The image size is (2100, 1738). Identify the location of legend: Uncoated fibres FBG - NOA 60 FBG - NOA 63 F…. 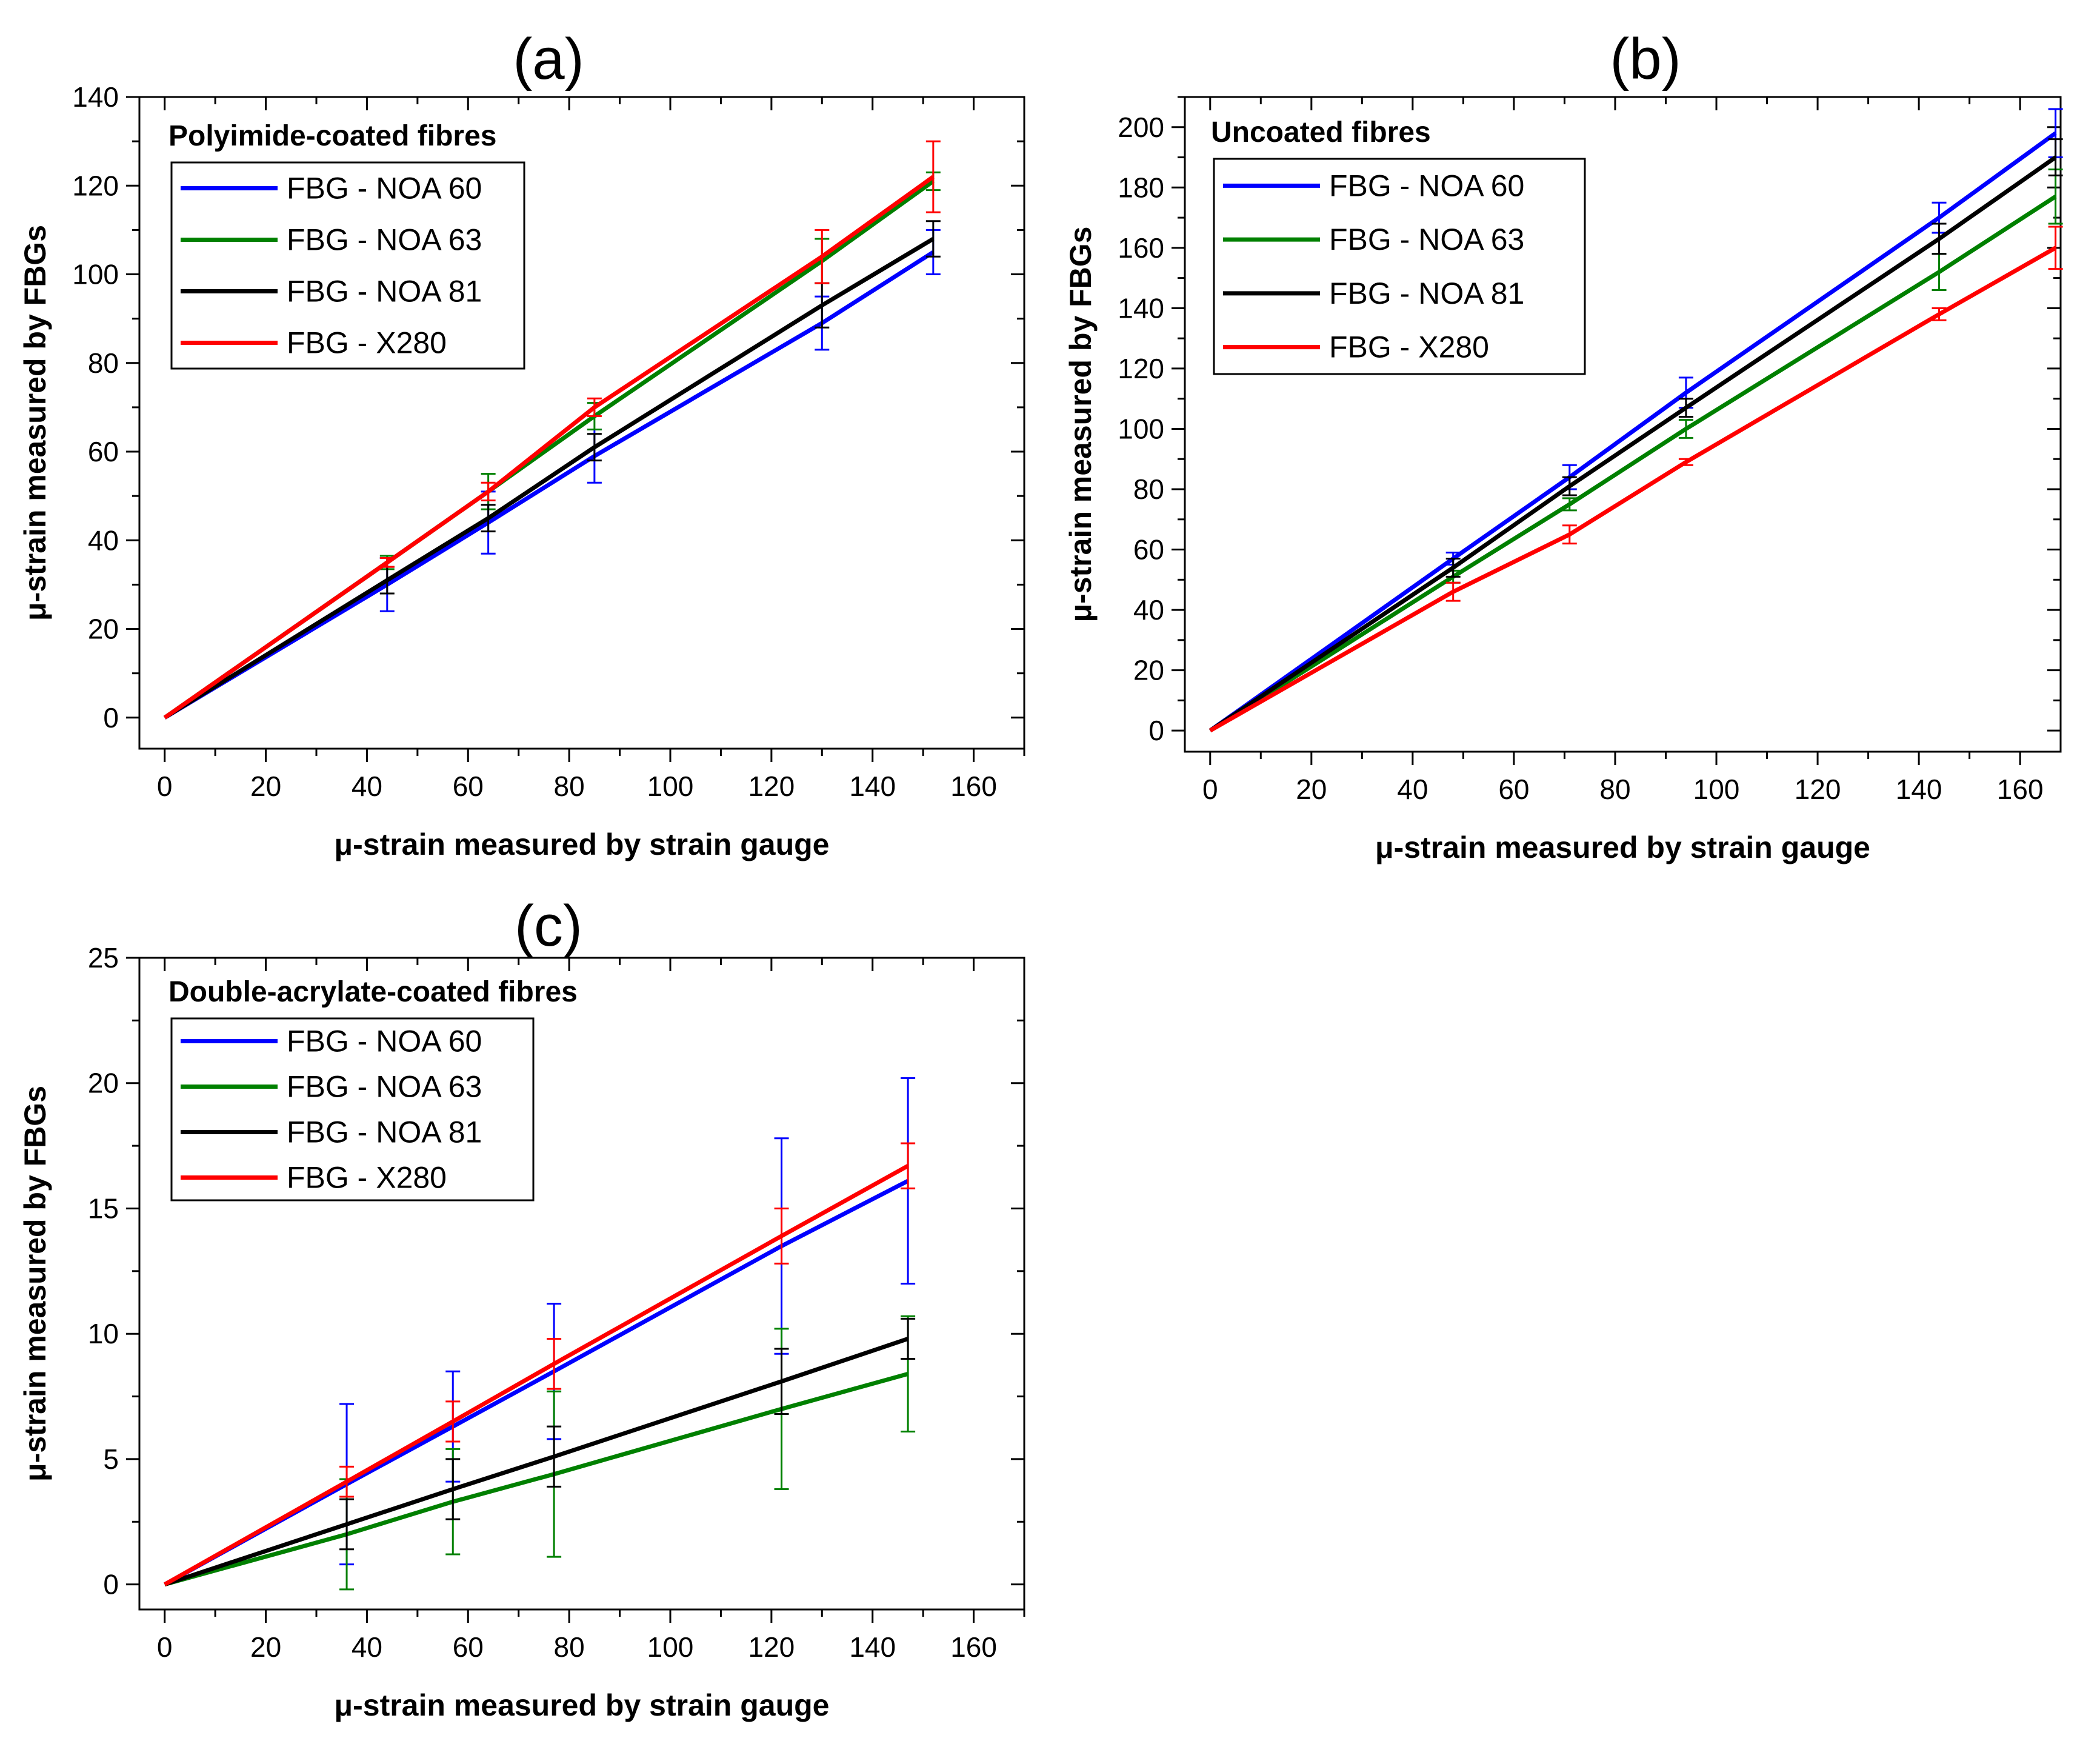
(1398, 245).